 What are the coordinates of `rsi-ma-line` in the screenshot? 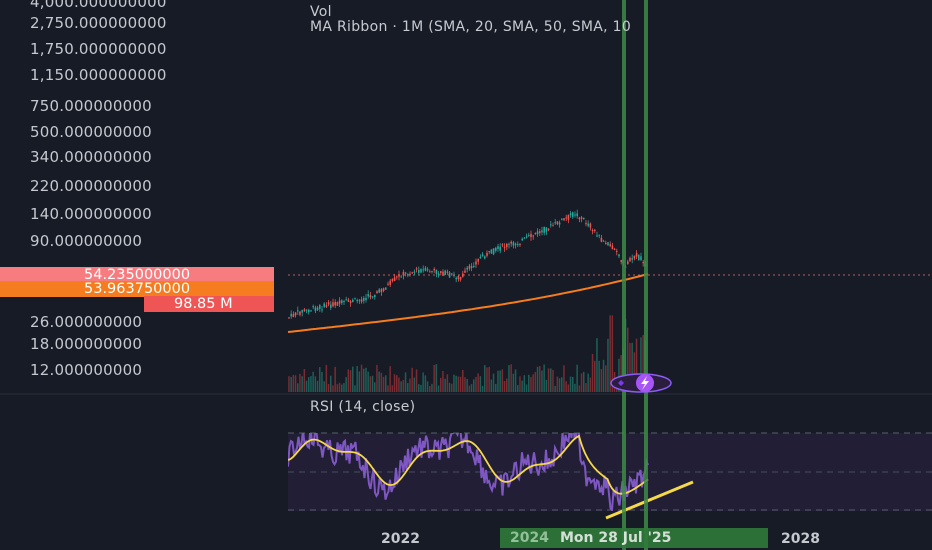 It's located at (468, 464).